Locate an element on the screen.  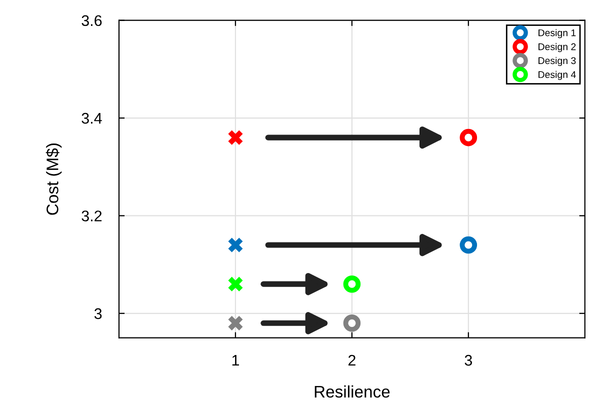
y-tick-label: 3.6 is located at coordinates (92, 20).